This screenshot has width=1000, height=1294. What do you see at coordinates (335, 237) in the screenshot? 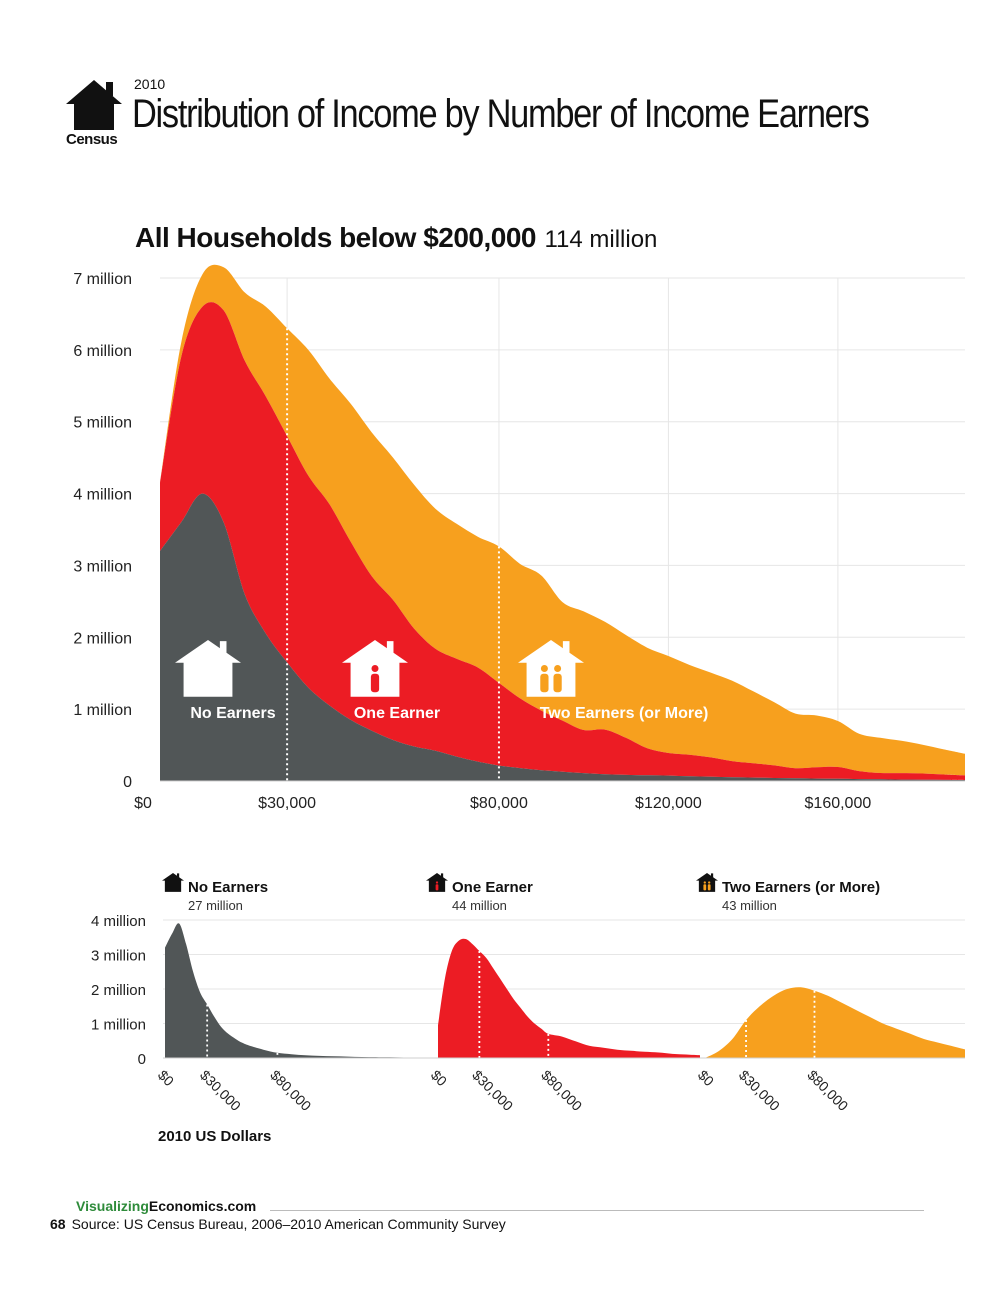
I see `main-chart-title: All Households below $200,000` at bounding box center [335, 237].